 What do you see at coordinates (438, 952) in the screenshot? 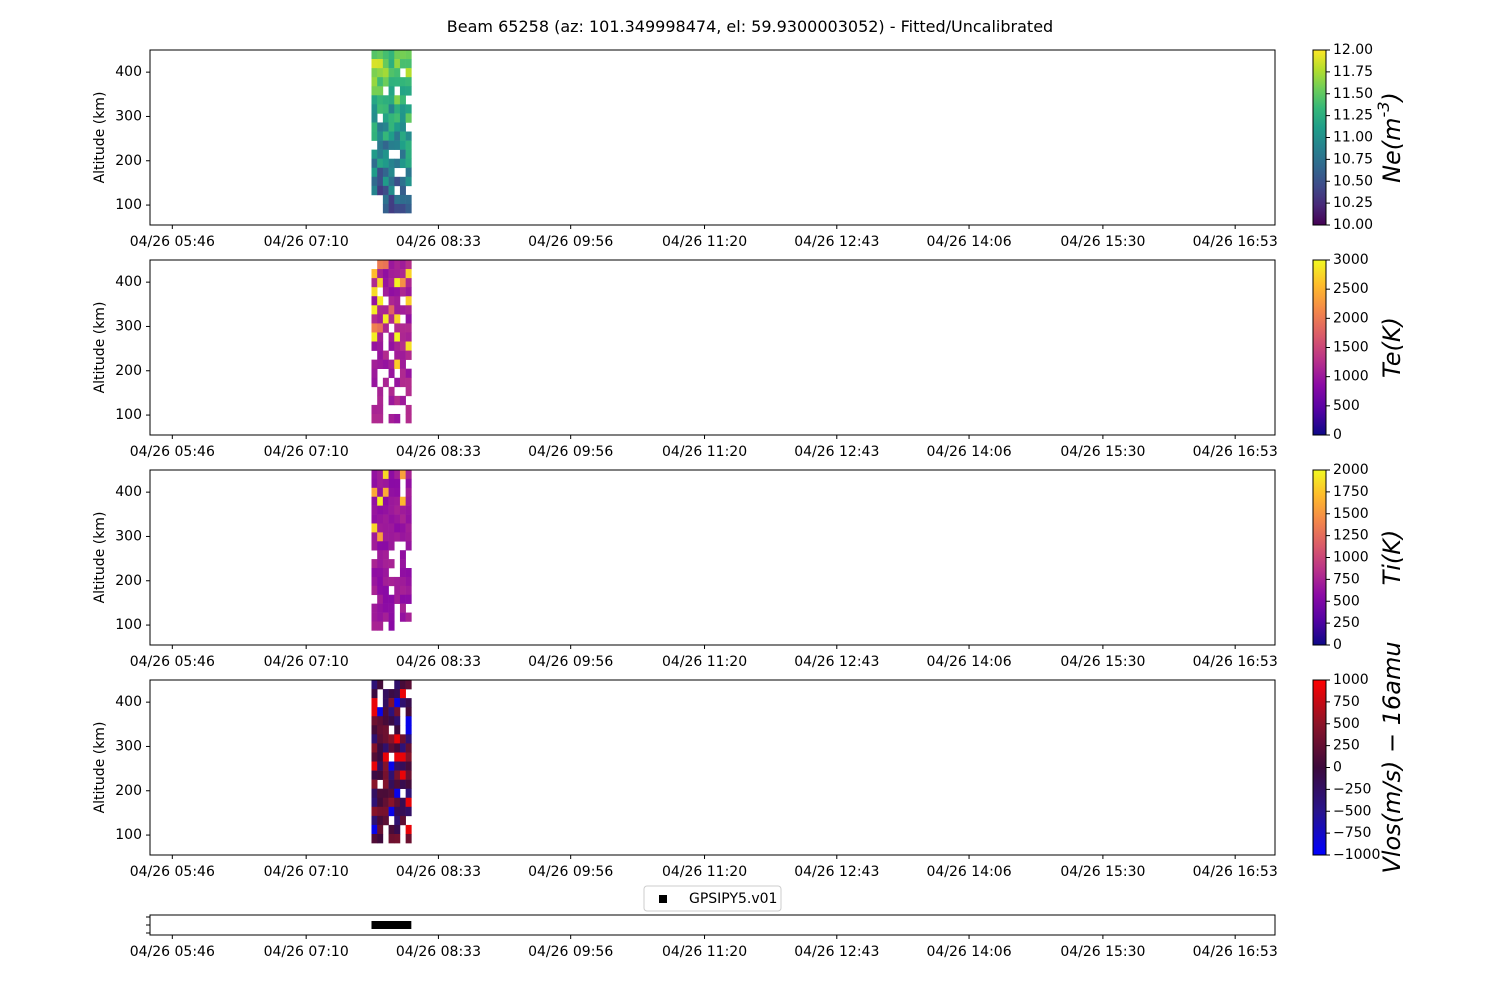
I see `timeline-xtick-label: 04/26 08:33` at bounding box center [438, 952].